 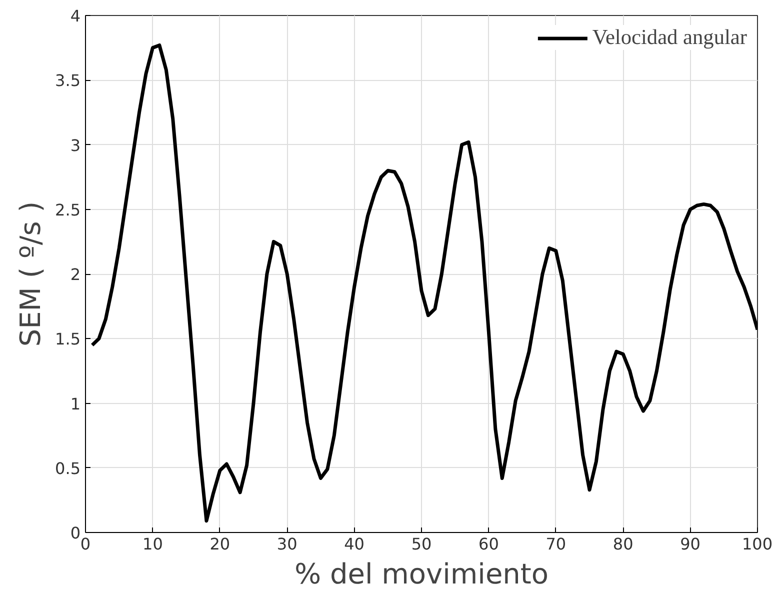 What do you see at coordinates (354, 544) in the screenshot?
I see `x-tick-label: 40` at bounding box center [354, 544].